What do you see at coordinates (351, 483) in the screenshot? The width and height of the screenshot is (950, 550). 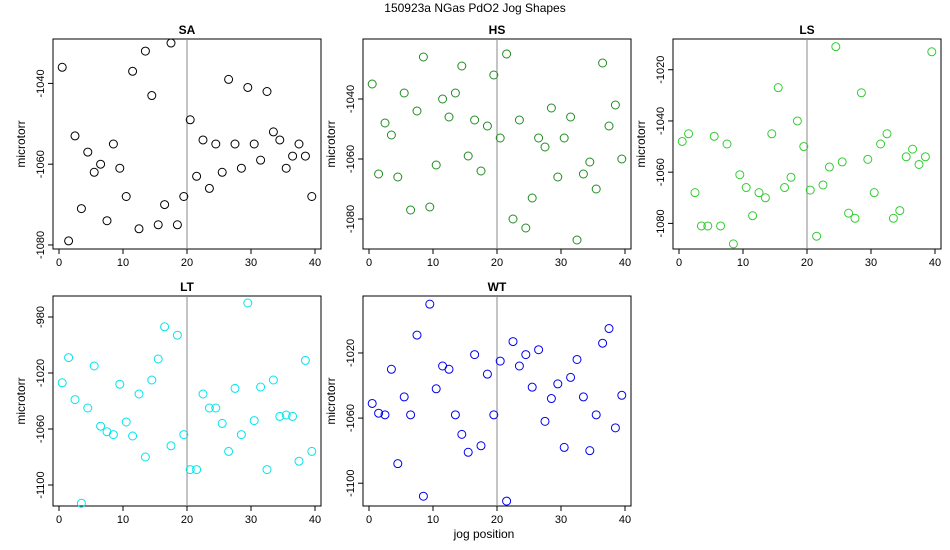 I see `y-tick-label: -1100` at bounding box center [351, 483].